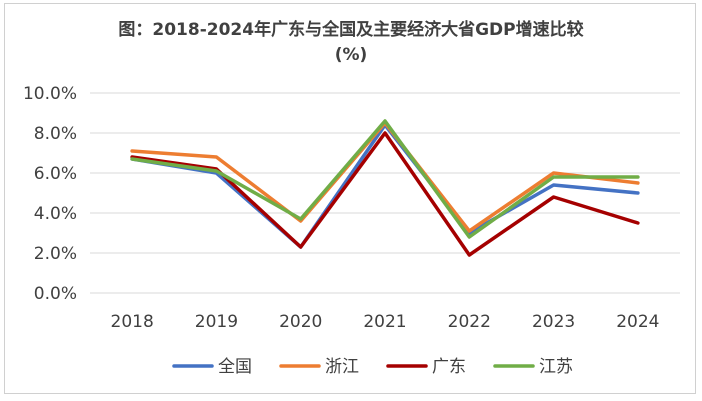 This screenshot has width=702, height=401. Describe the element at coordinates (351, 55) in the screenshot. I see `chart-title-unit: (%)` at that location.